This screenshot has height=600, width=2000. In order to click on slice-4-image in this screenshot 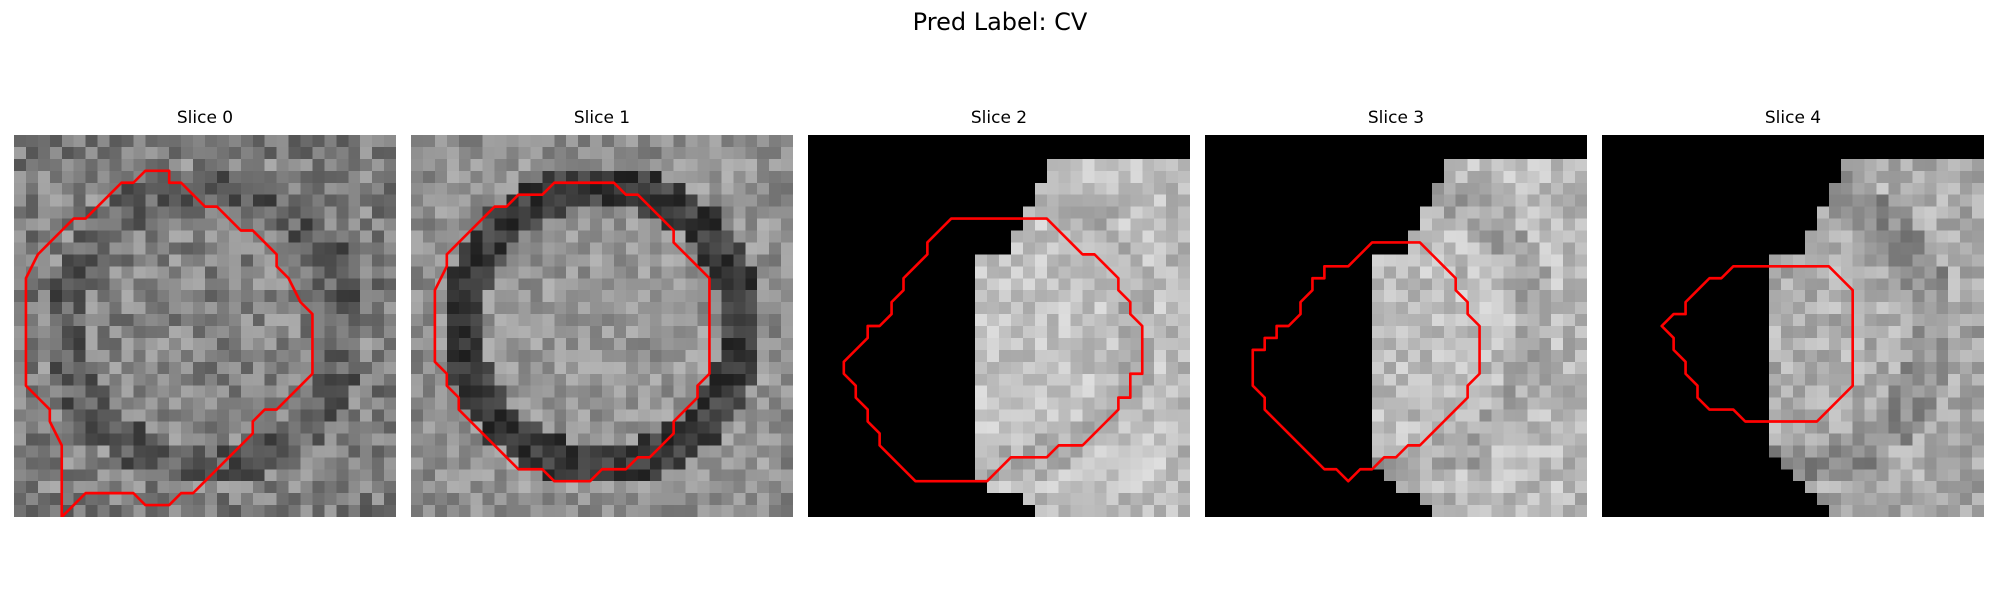, I will do `click(1793, 326)`.